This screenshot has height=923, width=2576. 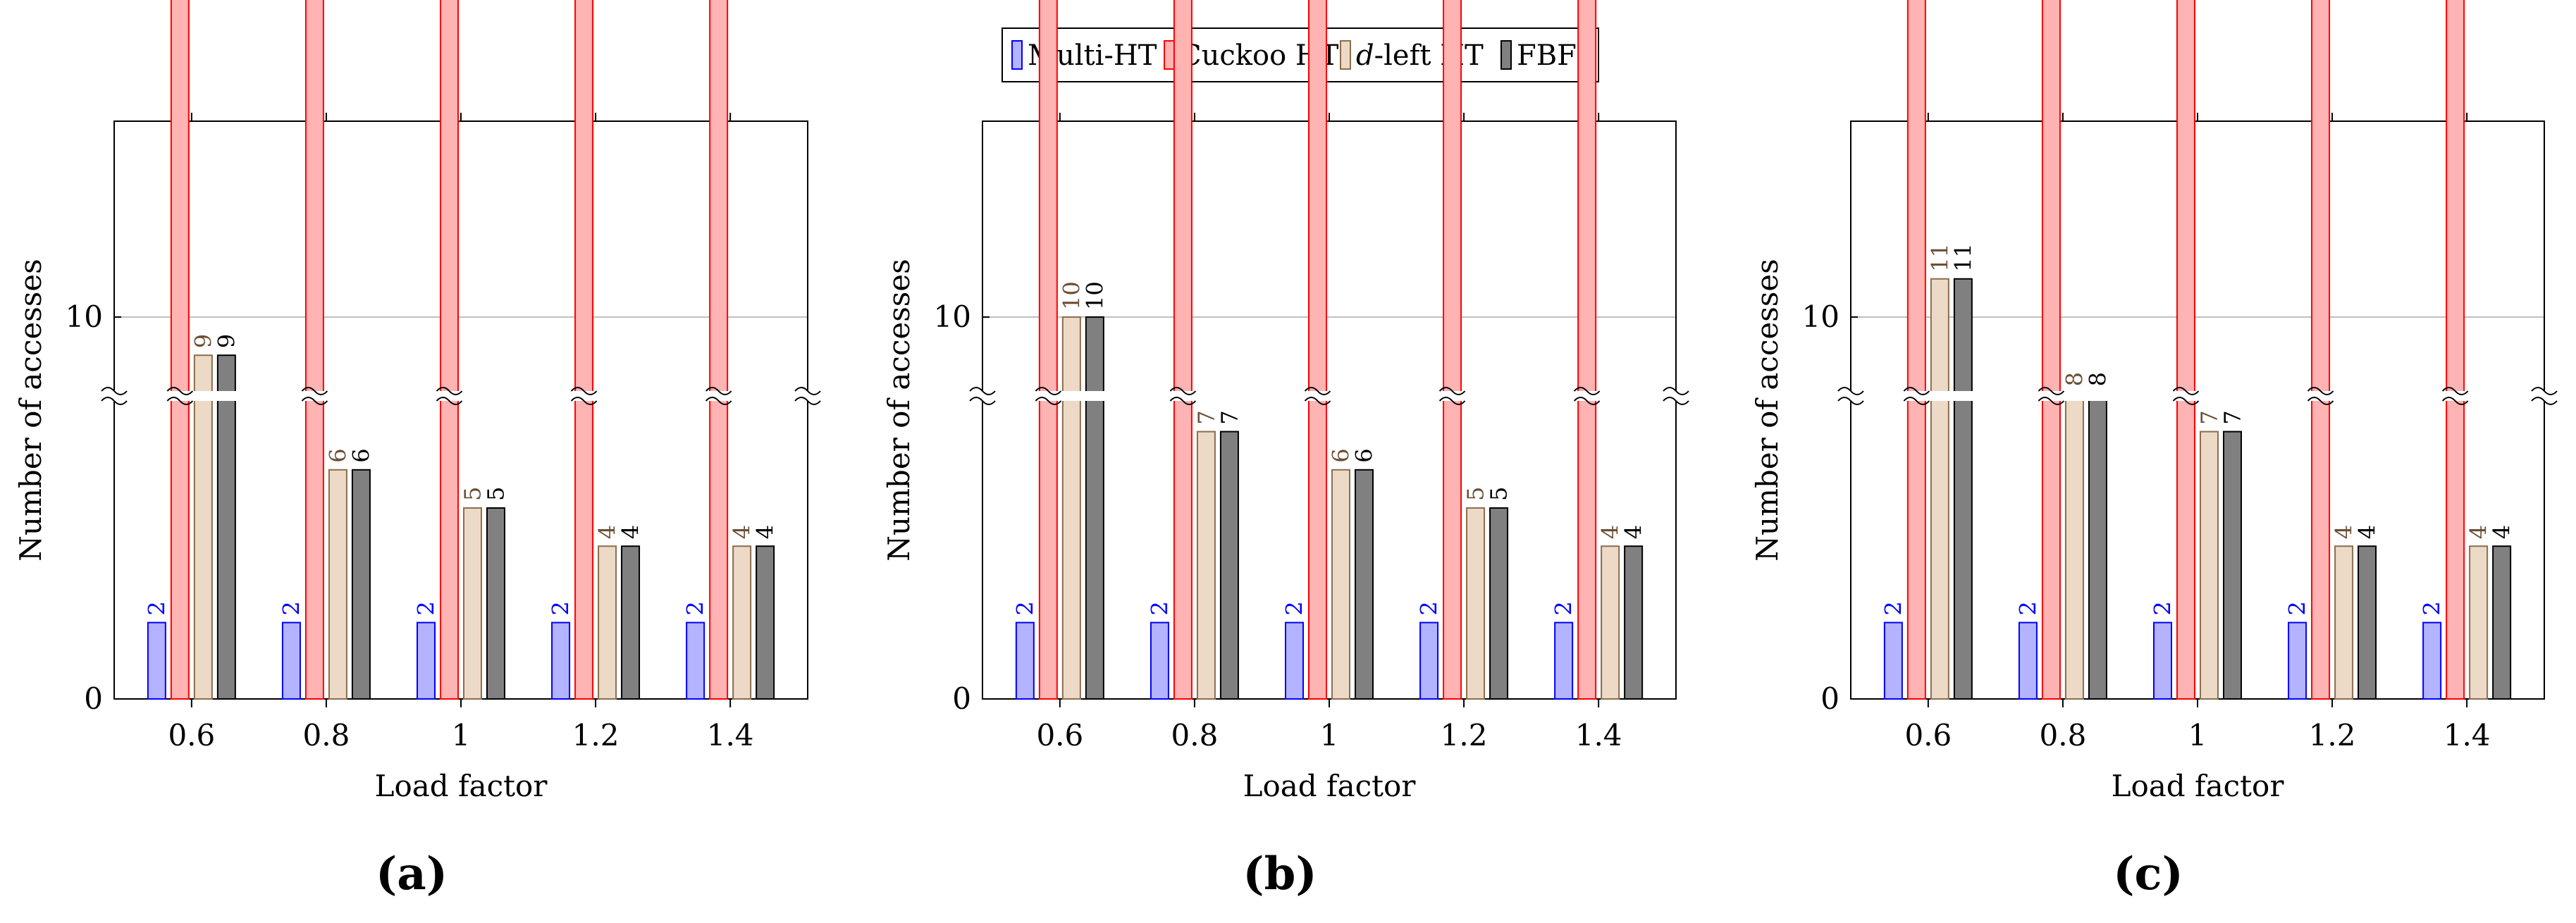 I want to click on data-label-fbf: 5, so click(x=1499, y=494).